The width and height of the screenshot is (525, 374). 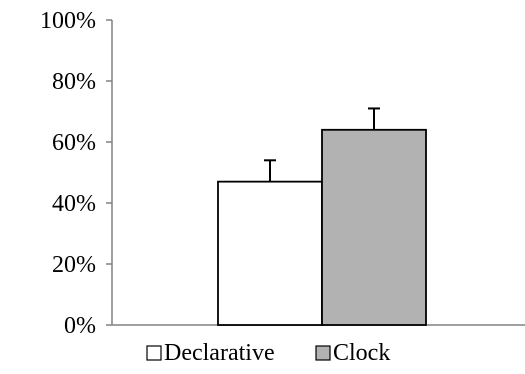 What do you see at coordinates (74, 143) in the screenshot?
I see `y-tick-label: 60%` at bounding box center [74, 143].